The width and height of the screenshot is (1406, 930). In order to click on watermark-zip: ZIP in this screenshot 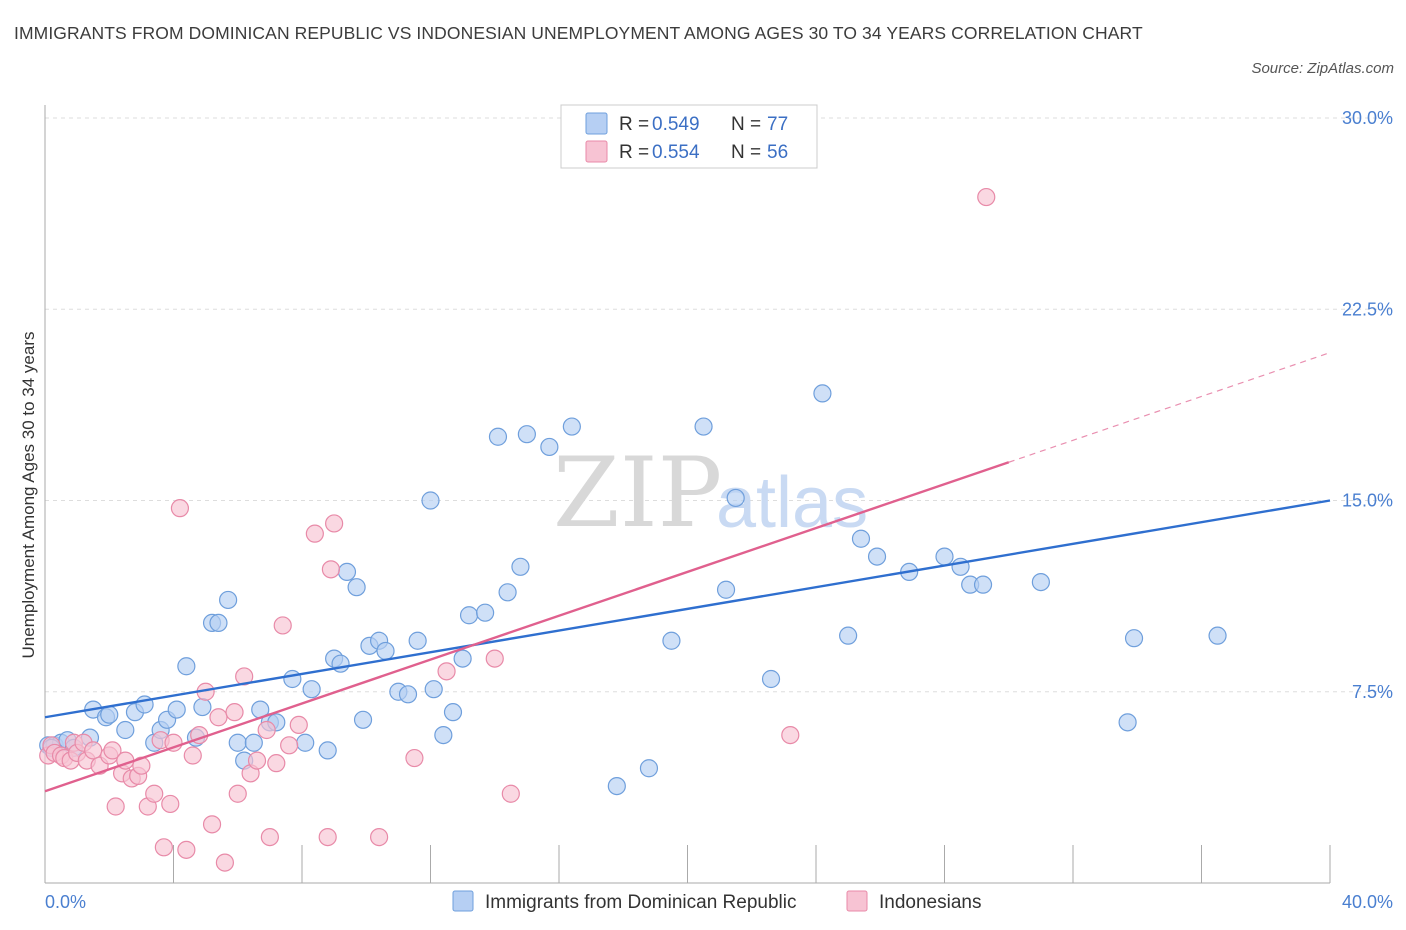, I will do `click(637, 493)`.